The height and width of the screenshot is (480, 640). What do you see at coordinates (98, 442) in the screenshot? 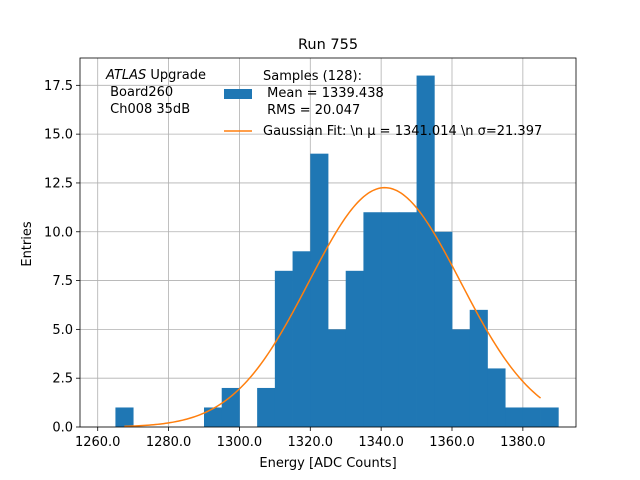
I see `x-tick-label: 1260.0` at bounding box center [98, 442].